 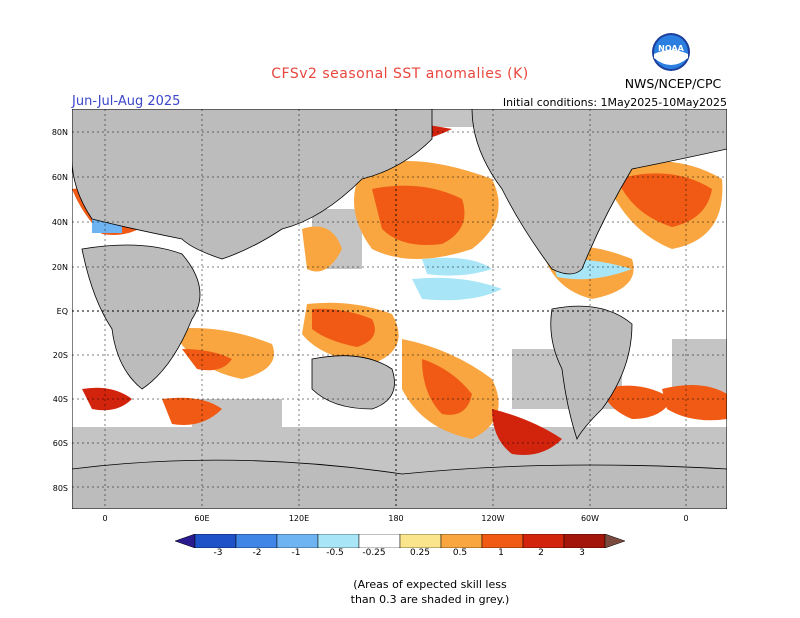 I want to click on colorbar-tick-label: 1, so click(x=501, y=553).